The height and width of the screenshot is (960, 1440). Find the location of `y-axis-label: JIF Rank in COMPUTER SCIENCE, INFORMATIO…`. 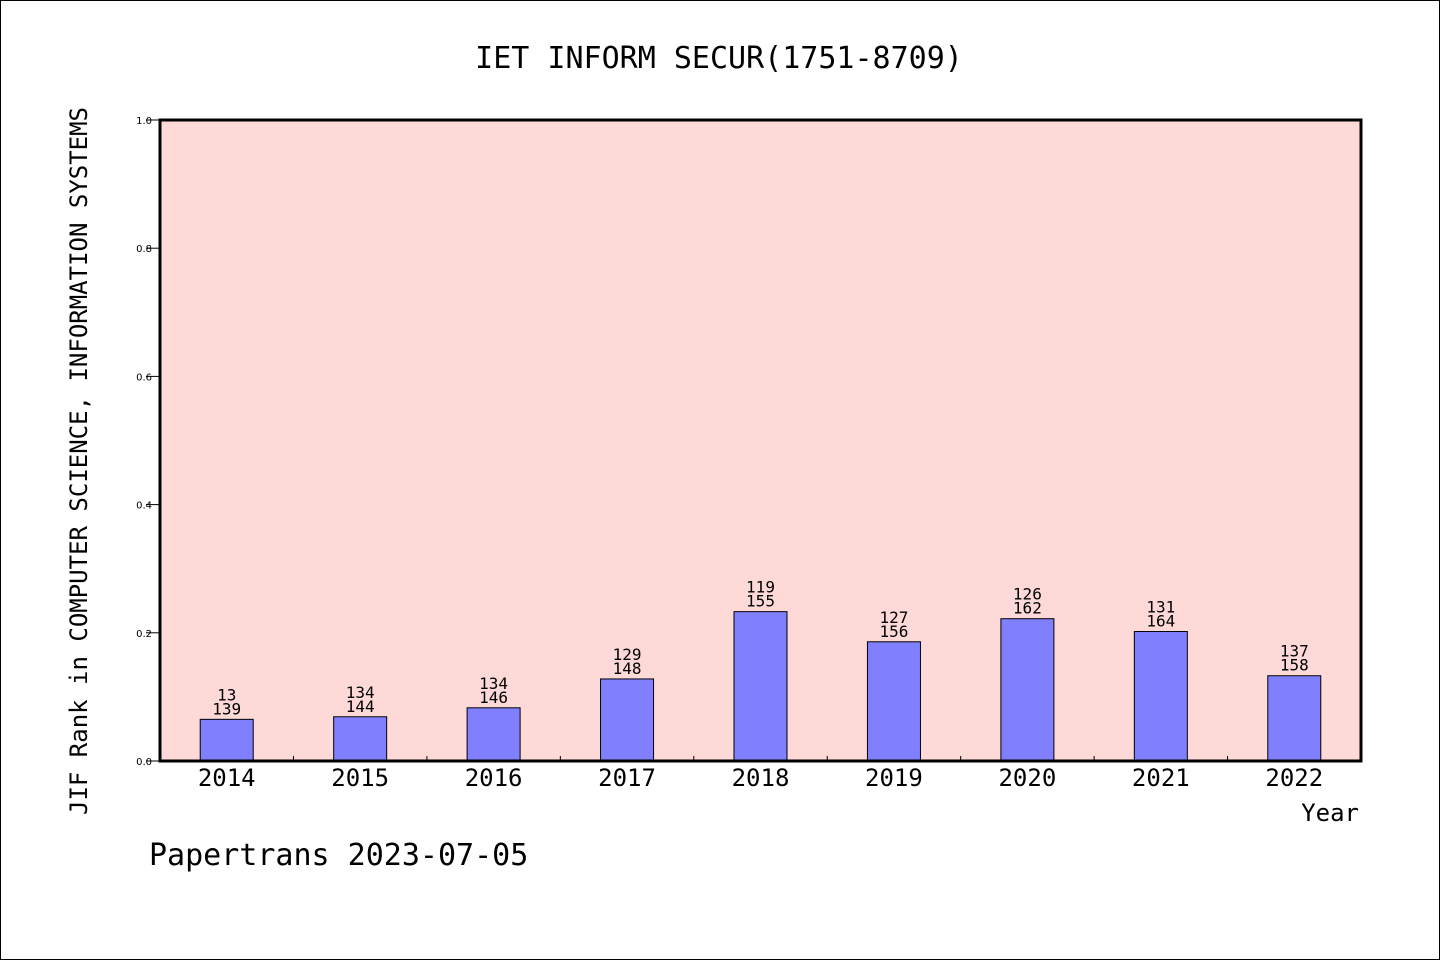

y-axis-label: JIF Rank in COMPUTER SCIENCE, INFORMATIO… is located at coordinates (79, 461).